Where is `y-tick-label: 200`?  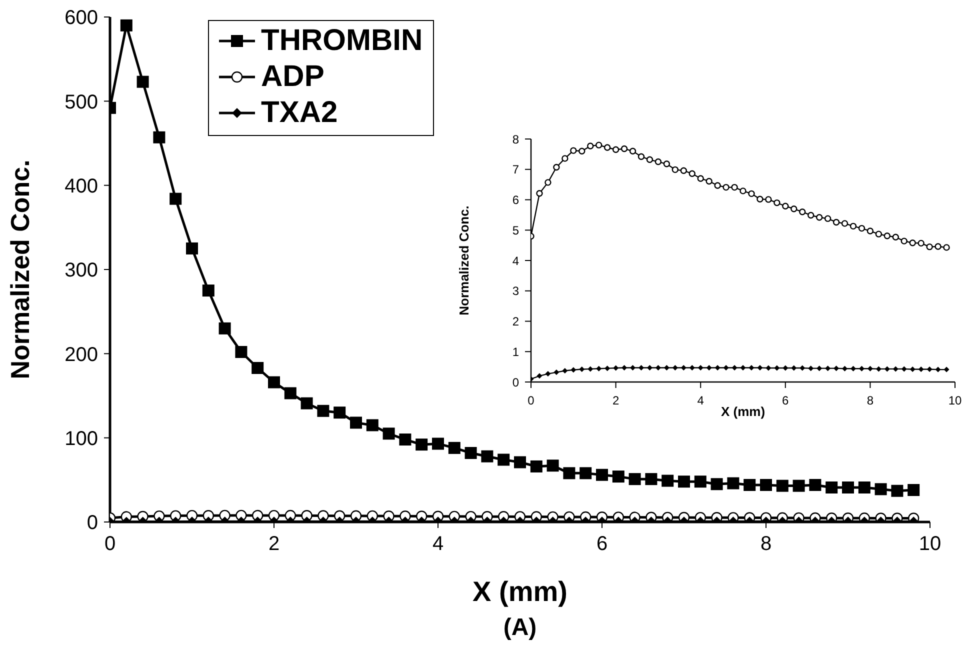 y-tick-label: 200 is located at coordinates (81, 355).